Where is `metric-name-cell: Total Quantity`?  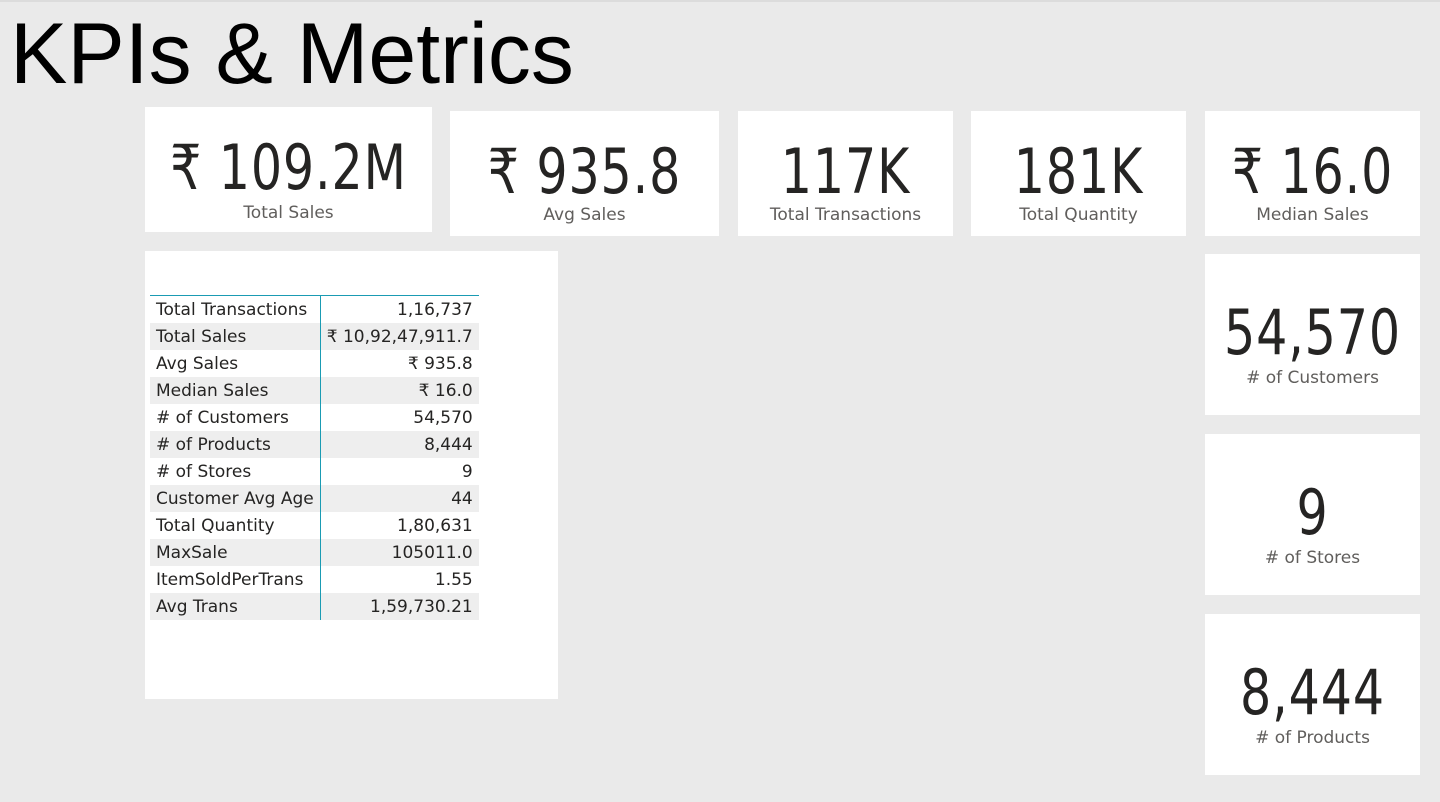 metric-name-cell: Total Quantity is located at coordinates (235, 525).